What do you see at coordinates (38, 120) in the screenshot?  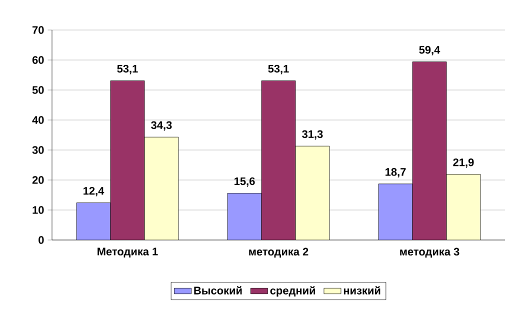 I see `y-tick-label: 40` at bounding box center [38, 120].